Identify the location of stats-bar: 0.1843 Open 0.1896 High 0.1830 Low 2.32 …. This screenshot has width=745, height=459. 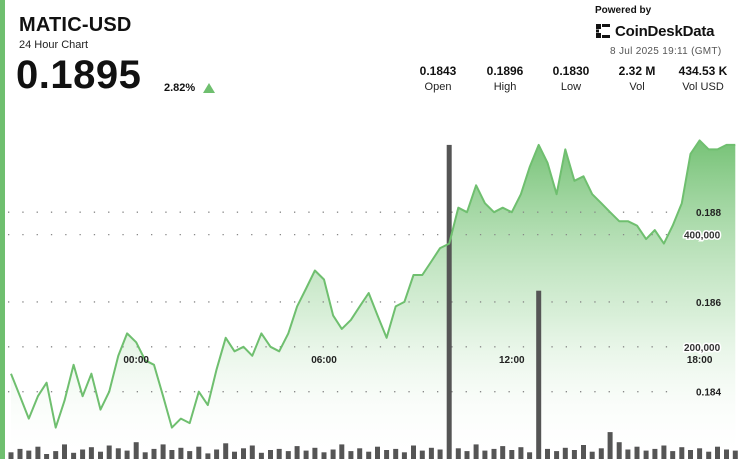
(572, 80).